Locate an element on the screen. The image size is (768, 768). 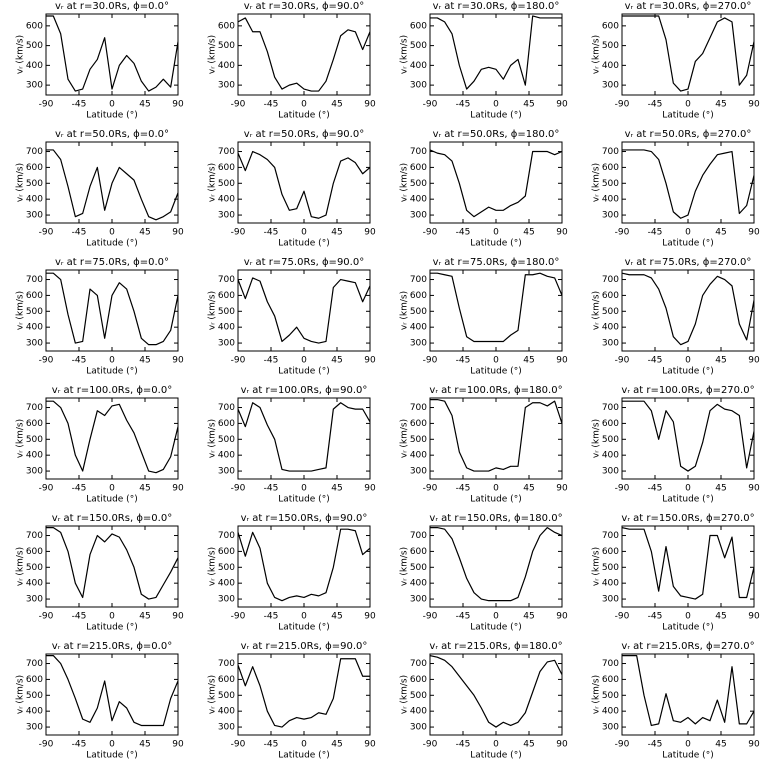
chart-title: vᵣ at r=75.0Rs, ϕ=270.0° is located at coordinates (688, 262).